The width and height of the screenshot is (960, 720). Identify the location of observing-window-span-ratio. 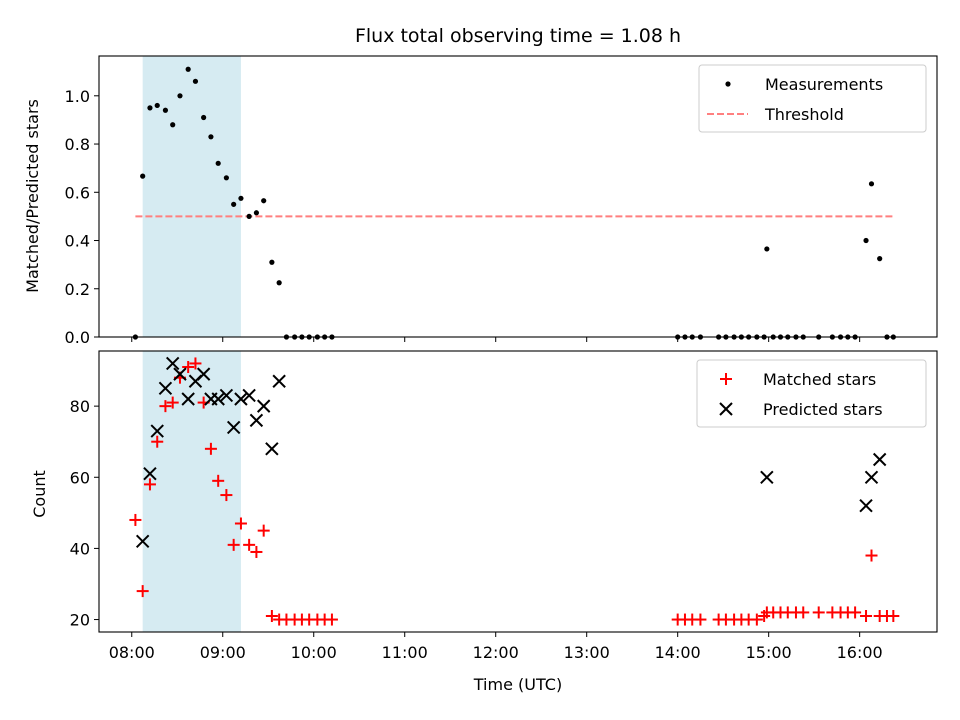
(191, 196).